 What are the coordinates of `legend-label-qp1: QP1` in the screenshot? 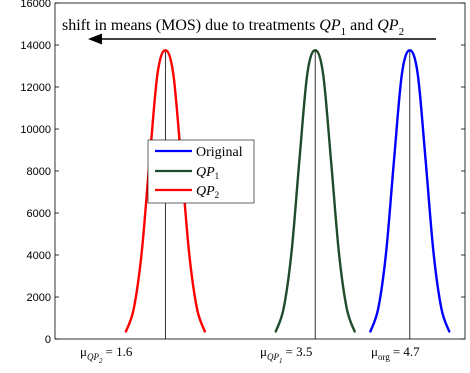 It's located at (207, 173).